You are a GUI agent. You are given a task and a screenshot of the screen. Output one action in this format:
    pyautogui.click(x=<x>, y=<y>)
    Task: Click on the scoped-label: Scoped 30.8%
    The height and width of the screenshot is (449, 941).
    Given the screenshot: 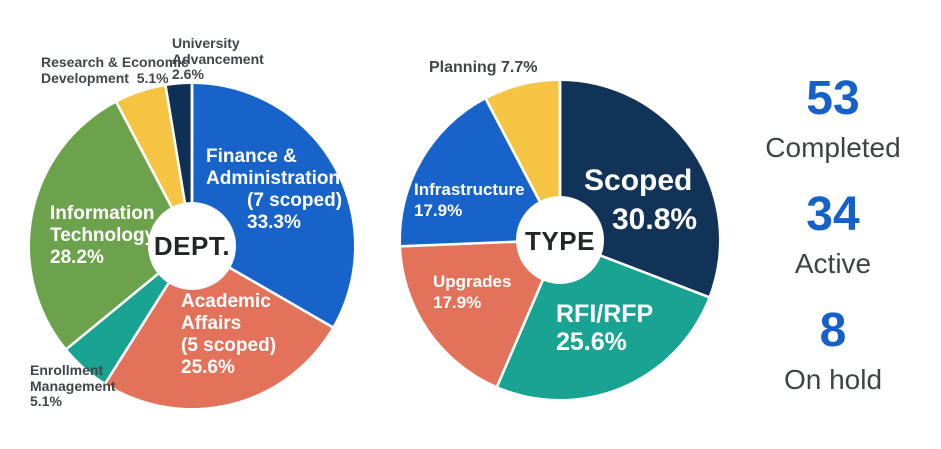 What is the action you would take?
    pyautogui.click(x=640, y=200)
    